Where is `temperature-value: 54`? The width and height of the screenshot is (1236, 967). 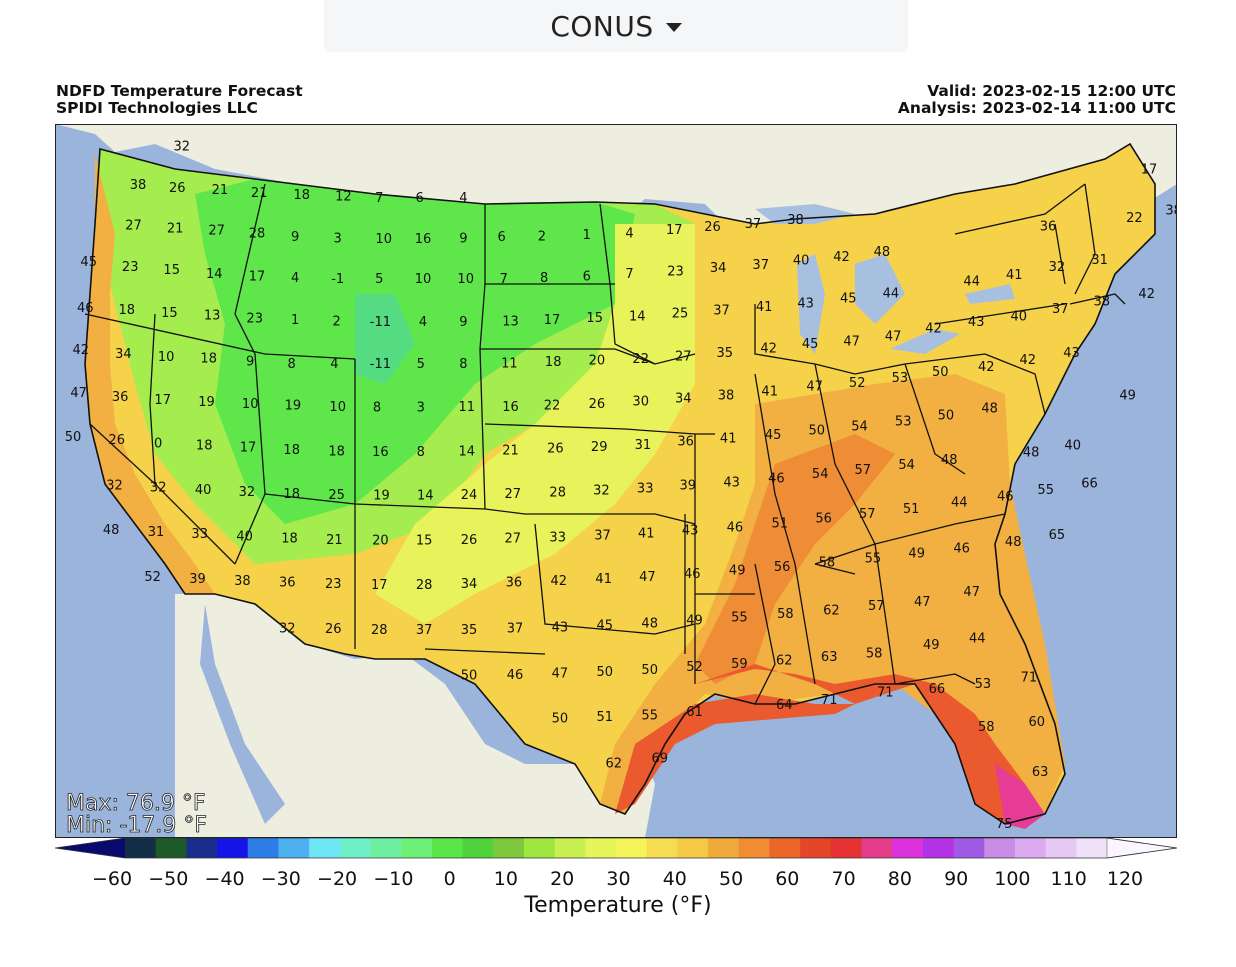 temperature-value: 54 is located at coordinates (906, 465).